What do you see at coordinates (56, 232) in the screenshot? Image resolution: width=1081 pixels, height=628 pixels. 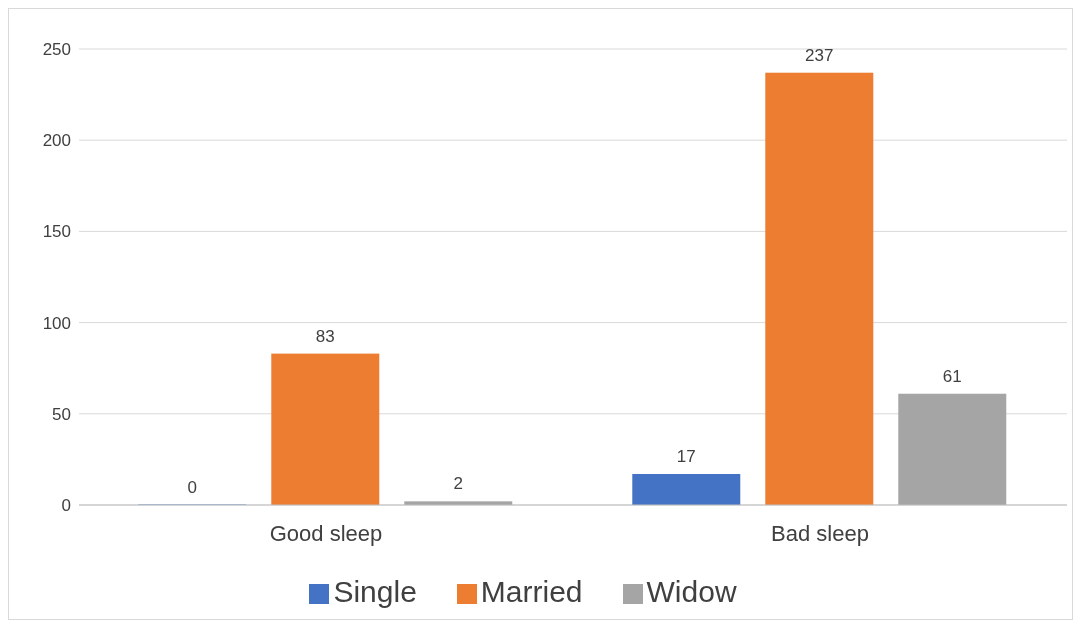 I see `y-tick-label: 150` at bounding box center [56, 232].